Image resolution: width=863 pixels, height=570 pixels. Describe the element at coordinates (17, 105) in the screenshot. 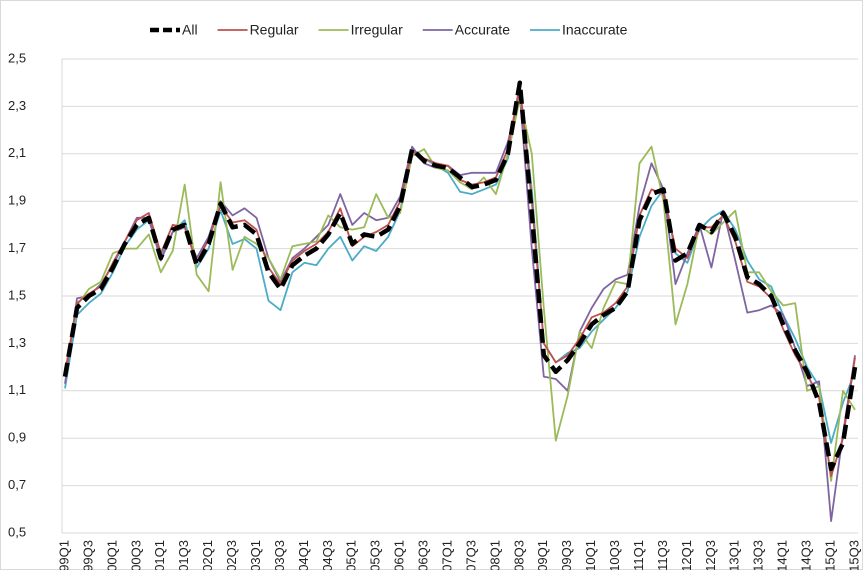

I see `y-tick-label: 2,3` at that location.